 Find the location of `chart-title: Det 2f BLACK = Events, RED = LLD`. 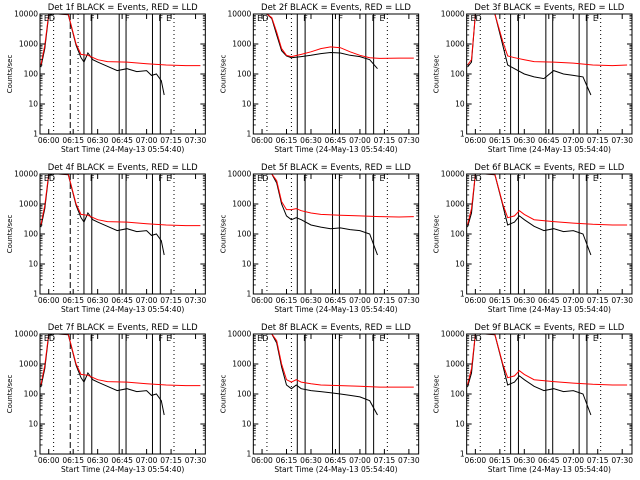

chart-title: Det 2f BLACK = Events, RED = LLD is located at coordinates (336, 8).